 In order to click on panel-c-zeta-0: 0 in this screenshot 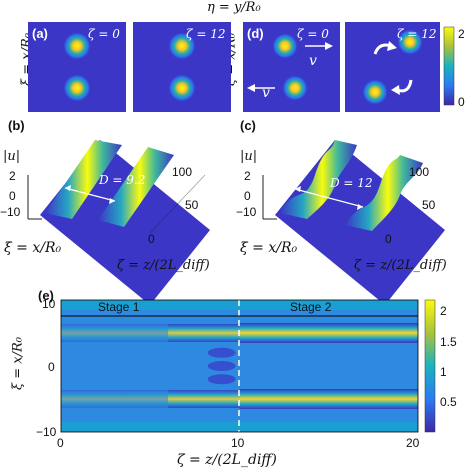, I will do `click(388, 239)`.